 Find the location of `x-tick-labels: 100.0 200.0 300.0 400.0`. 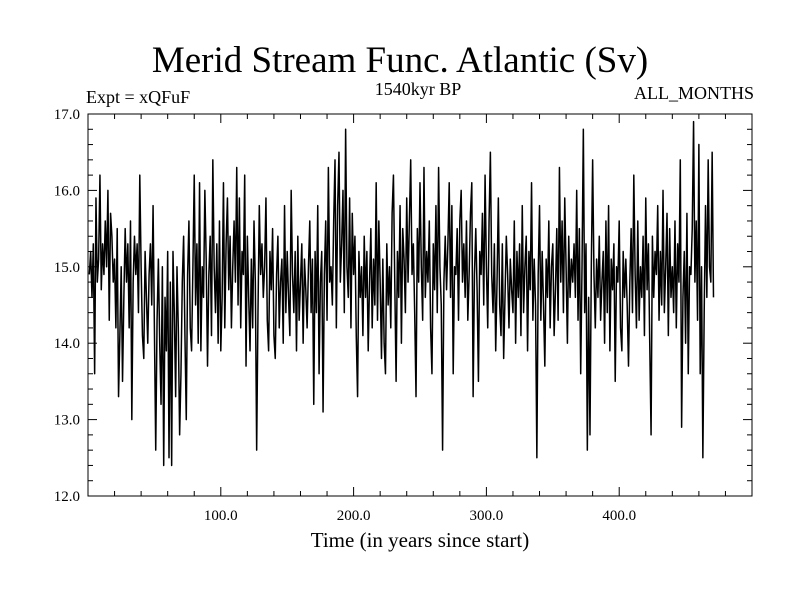

x-tick-labels: 100.0 200.0 300.0 400.0 is located at coordinates (420, 516).